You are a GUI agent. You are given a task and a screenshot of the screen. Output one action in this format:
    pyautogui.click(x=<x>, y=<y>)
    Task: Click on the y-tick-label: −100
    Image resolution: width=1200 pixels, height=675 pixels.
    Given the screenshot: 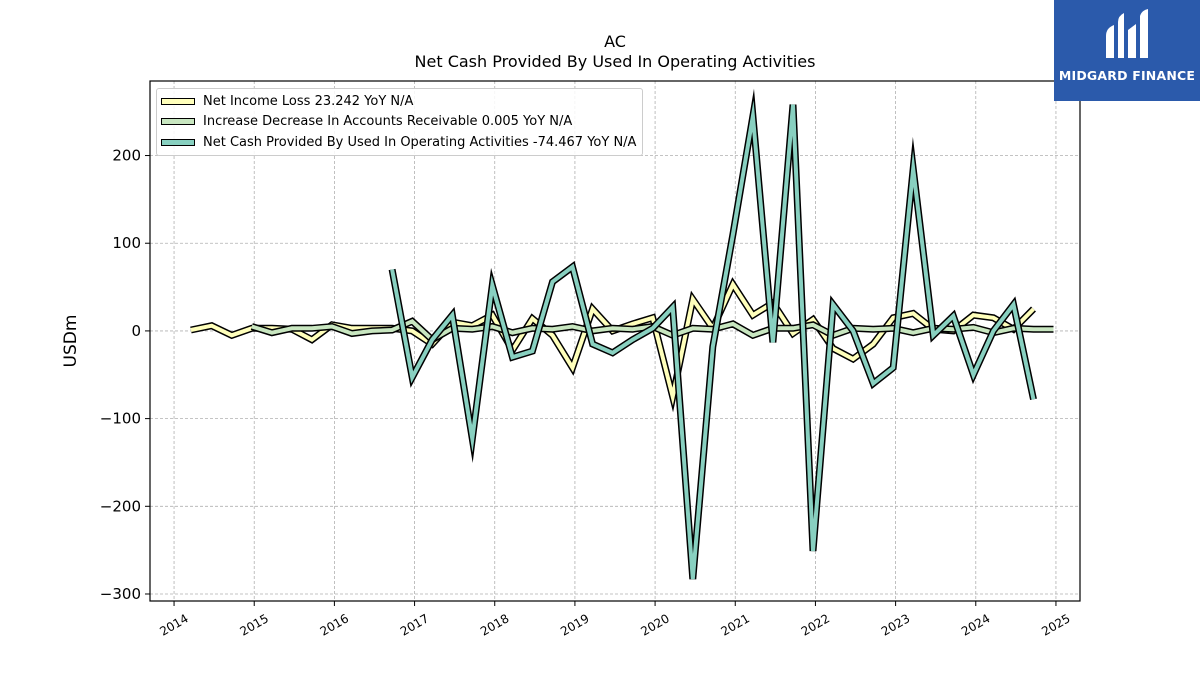 What is the action you would take?
    pyautogui.click(x=120, y=419)
    